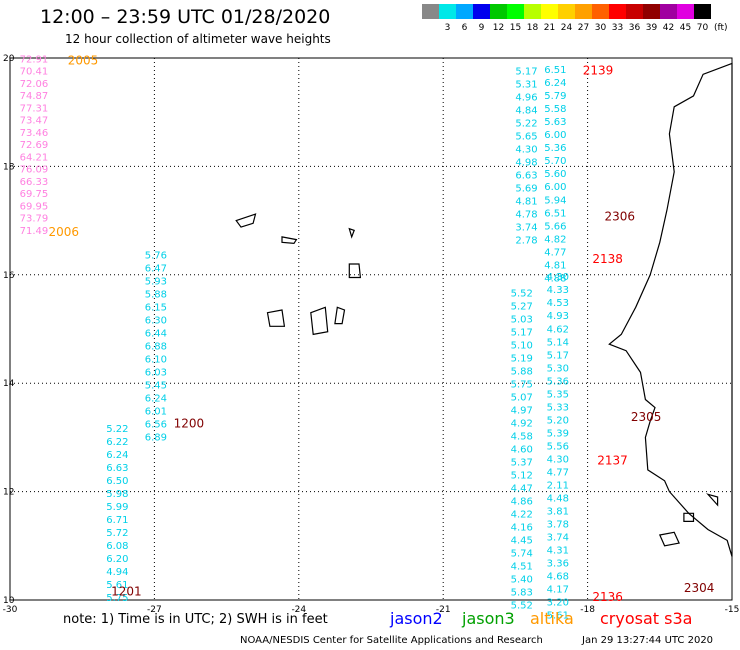 Image resolution: width=740 pixels, height=650 pixels. Describe the element at coordinates (34, 84) in the screenshot. I see `wave-height-label: 72.06` at that location.